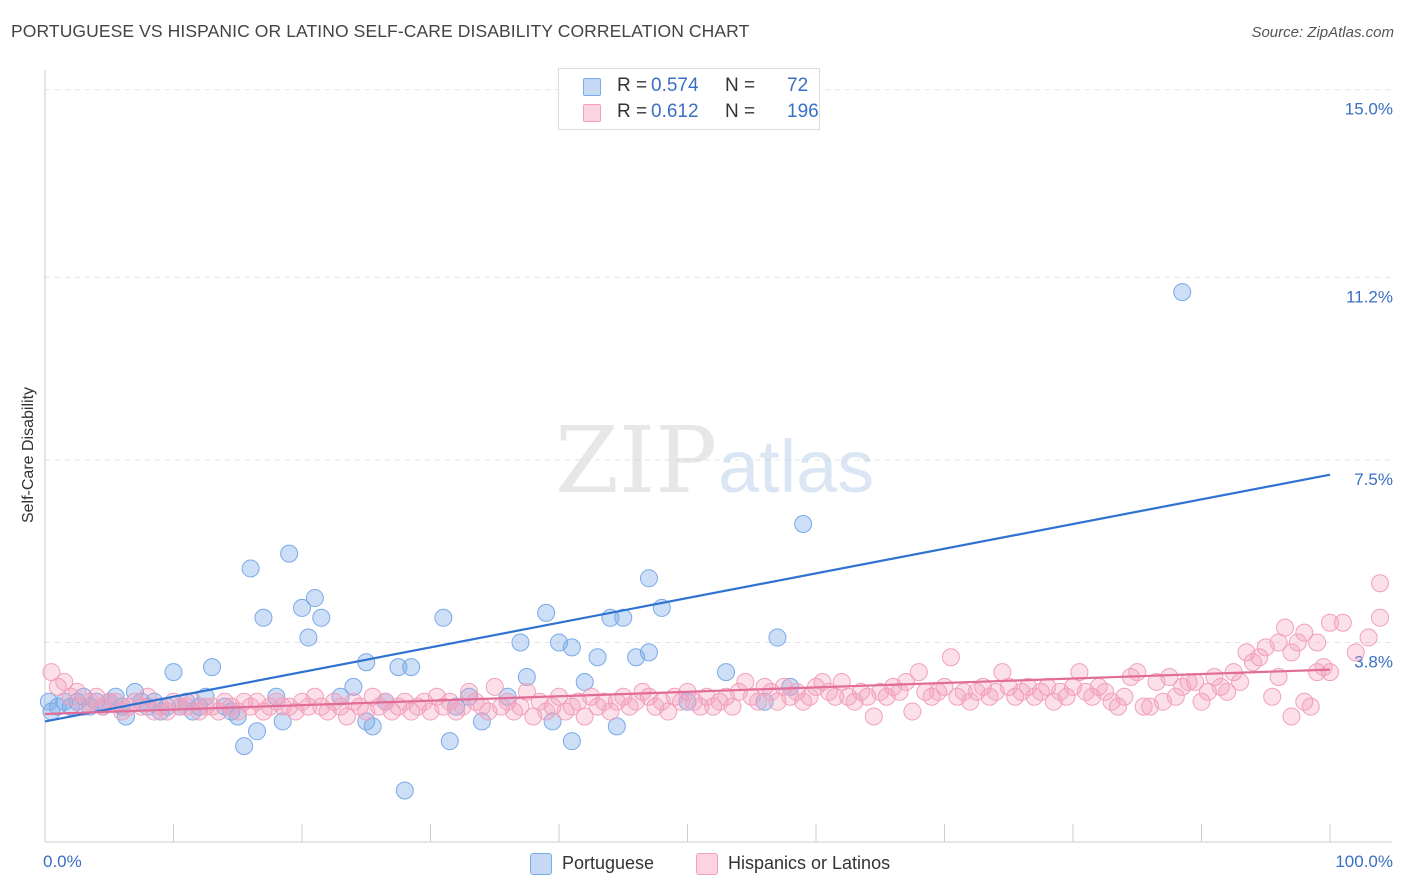  I want to click on r-label: R =, so click(632, 111).